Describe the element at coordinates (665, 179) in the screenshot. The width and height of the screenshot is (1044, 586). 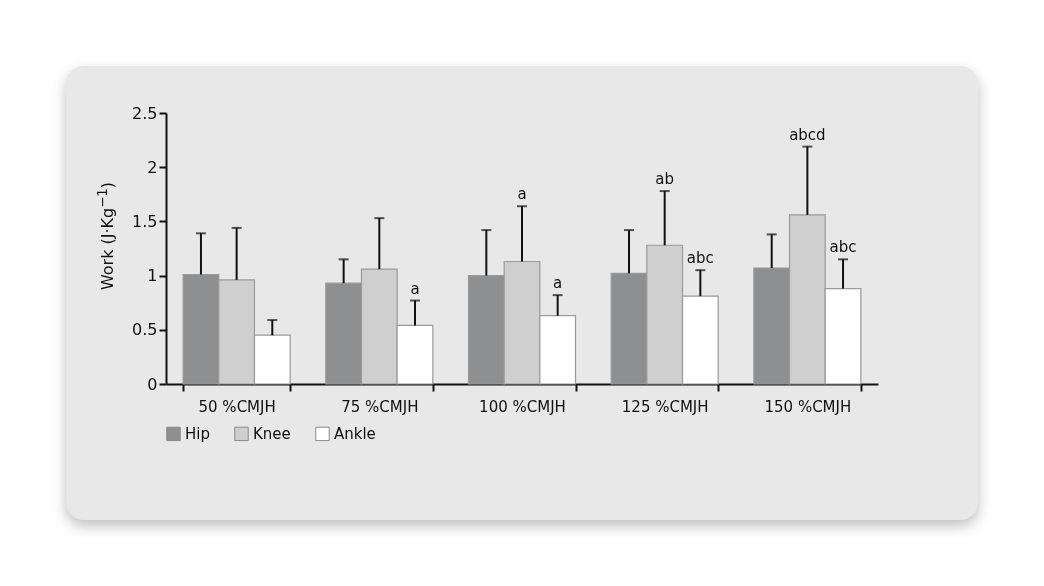
I see `annotation: ab` at that location.